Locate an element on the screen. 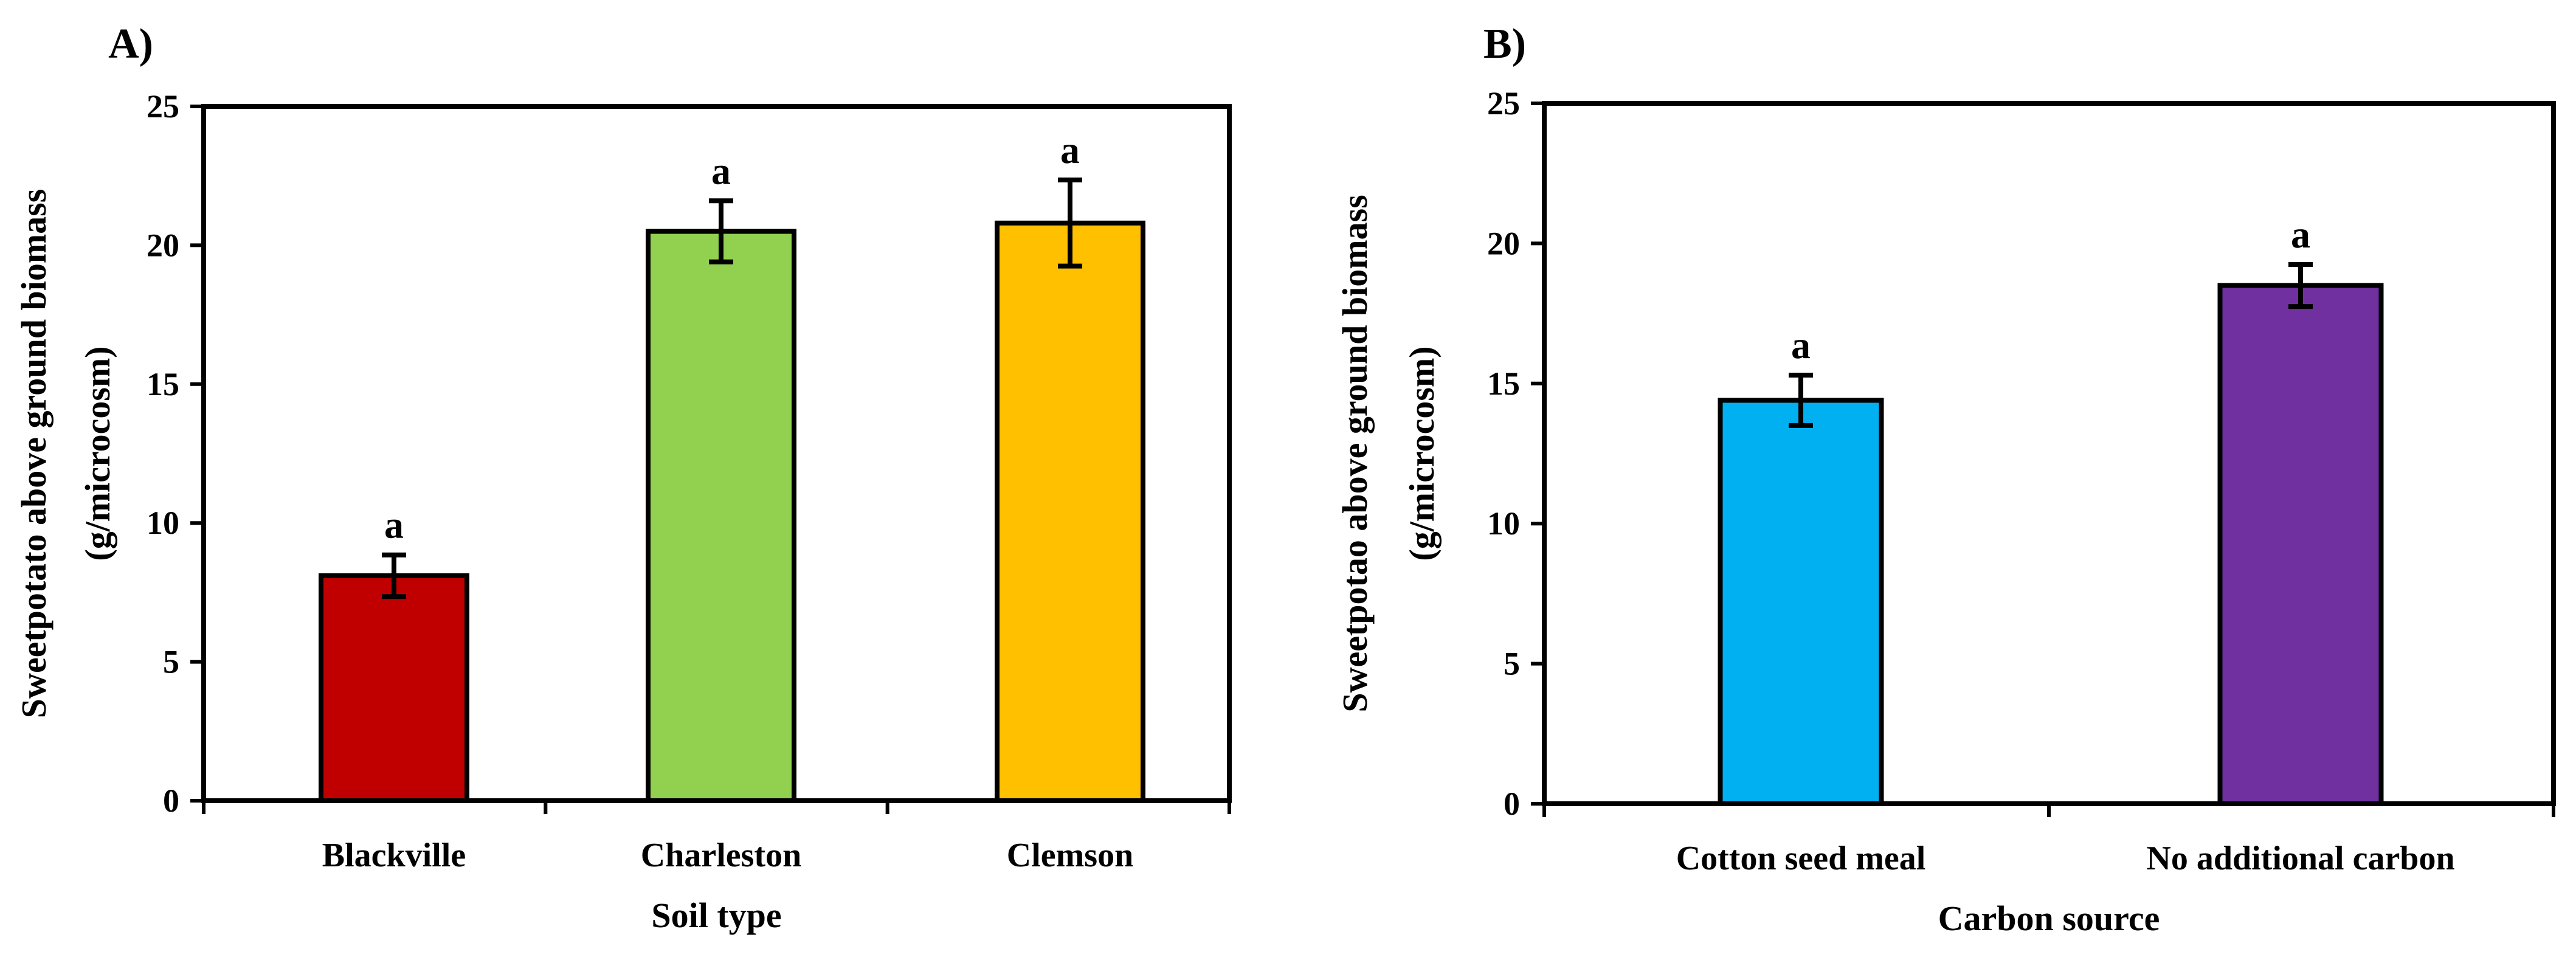 The height and width of the screenshot is (960, 2576). y-tick-label-a-4: 20 is located at coordinates (163, 245).